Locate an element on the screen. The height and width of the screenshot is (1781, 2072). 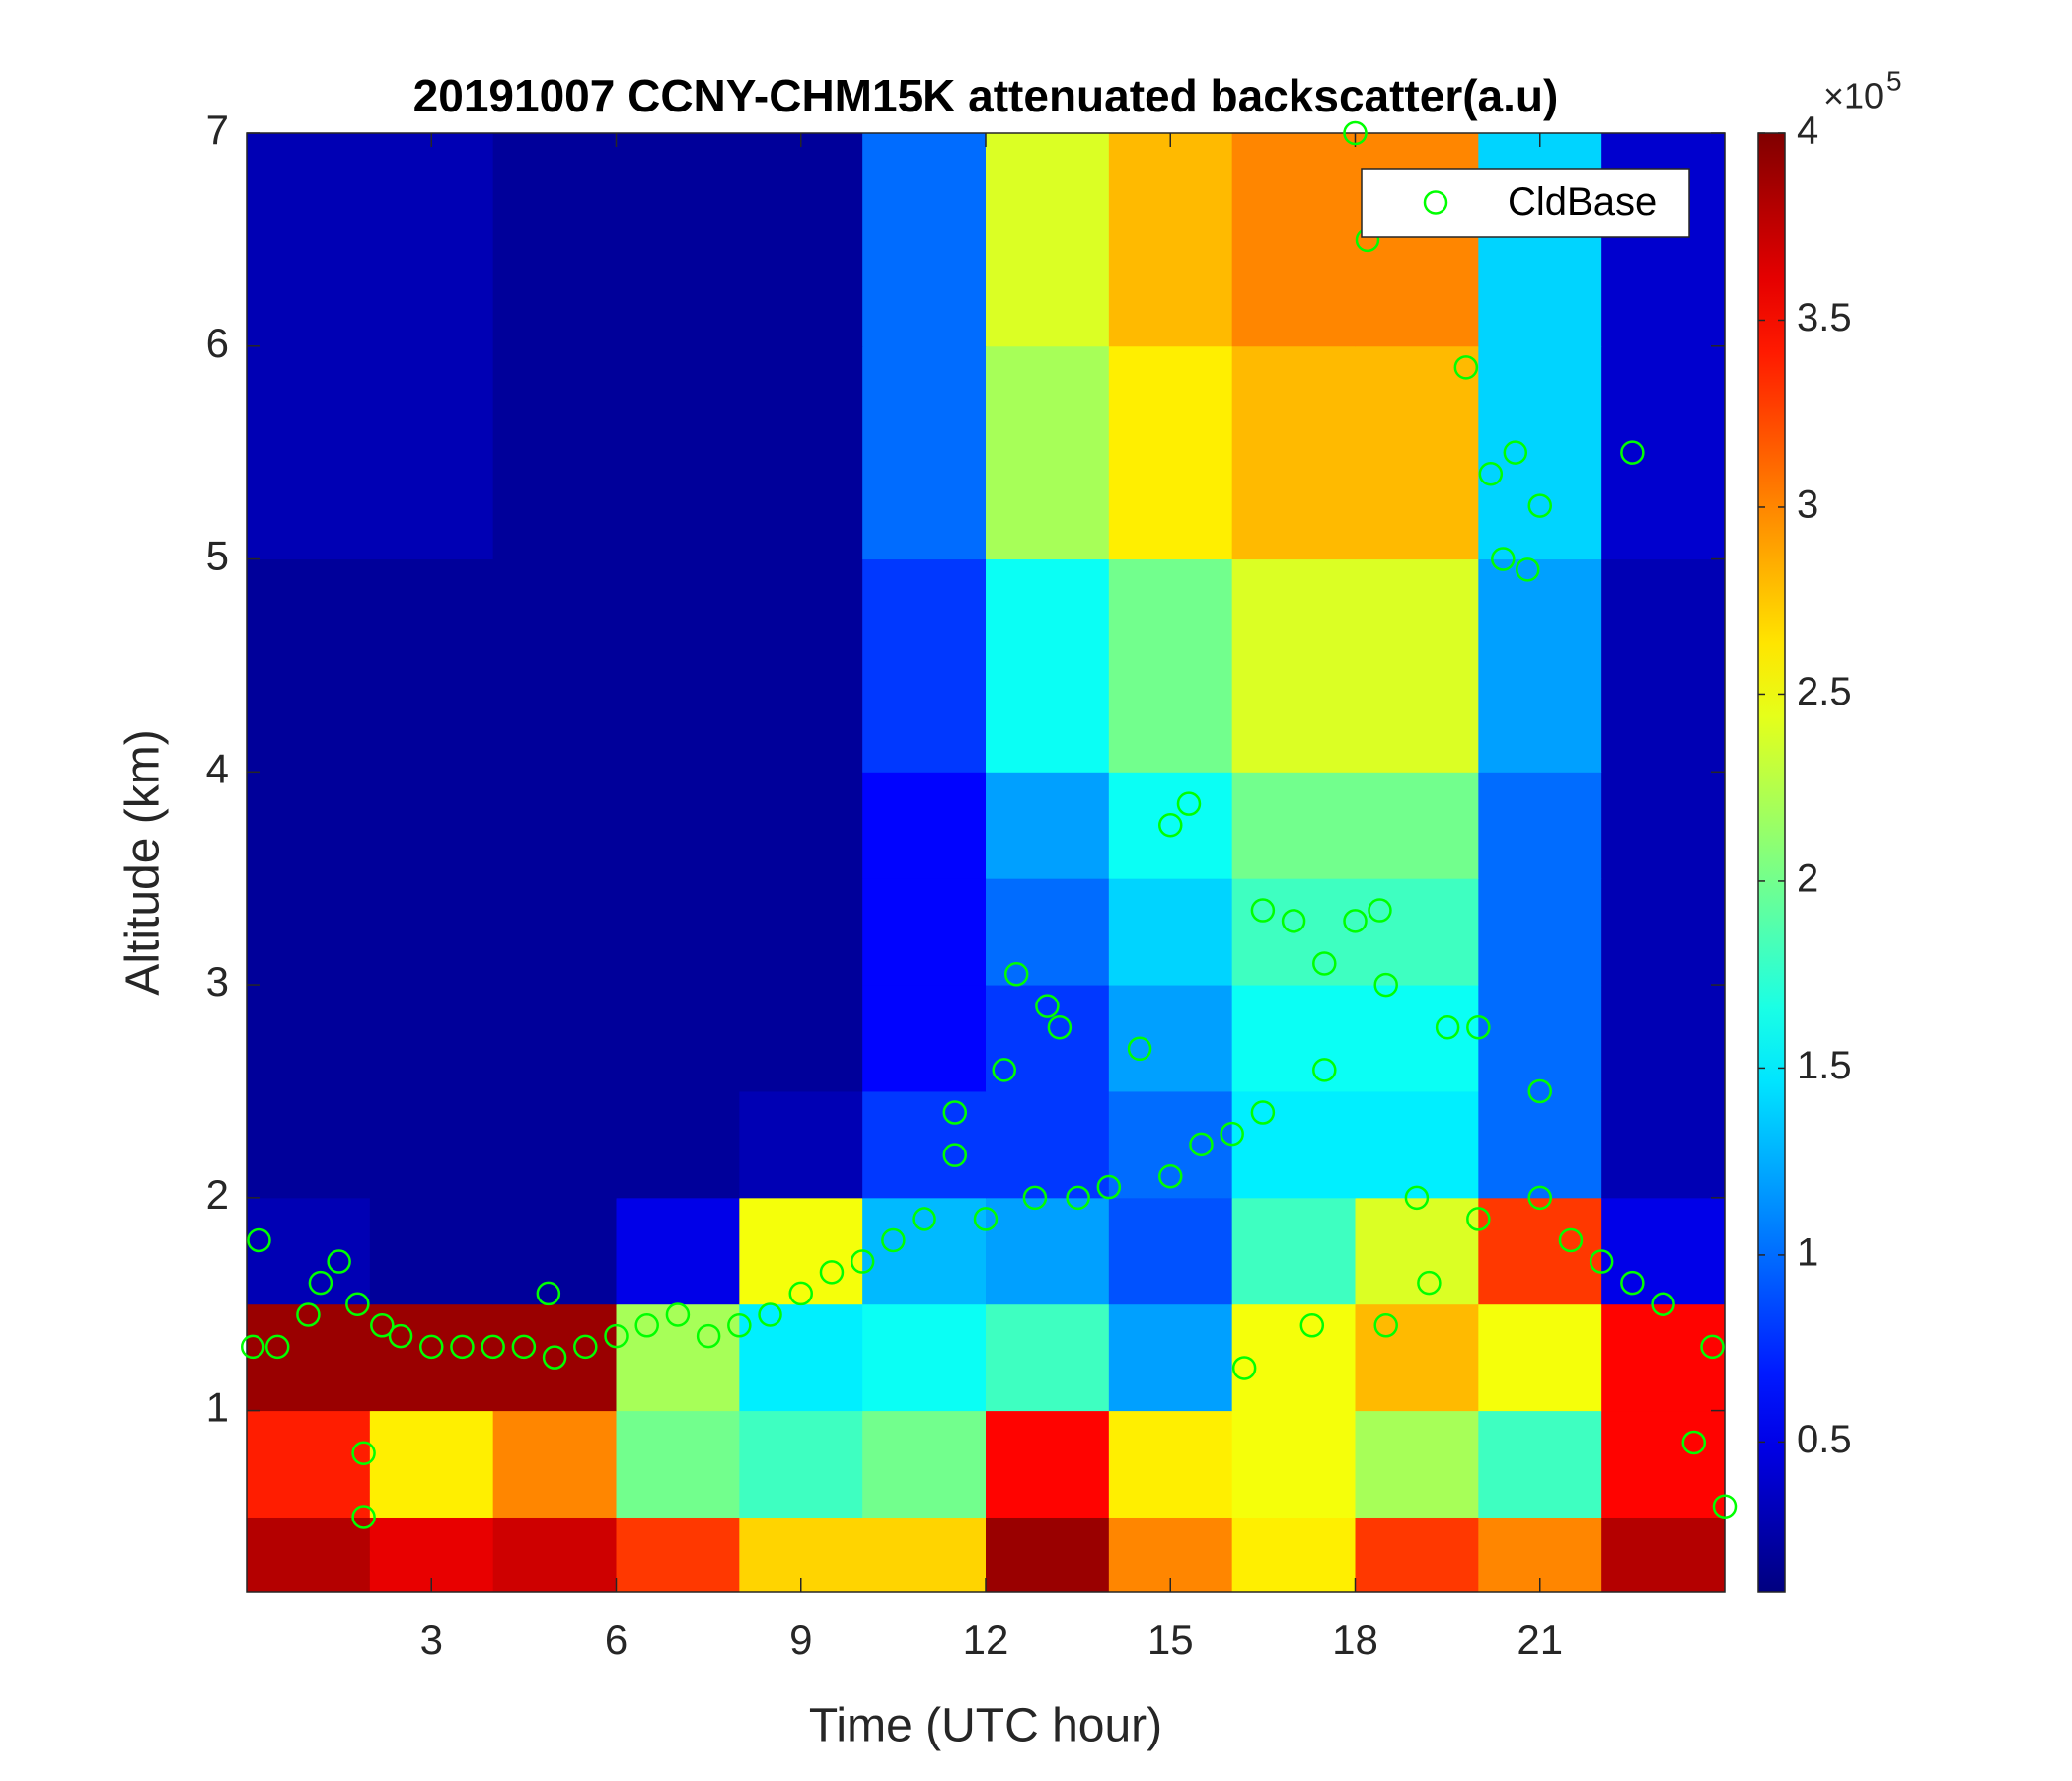
y-tick-label: 7 is located at coordinates (218, 130).